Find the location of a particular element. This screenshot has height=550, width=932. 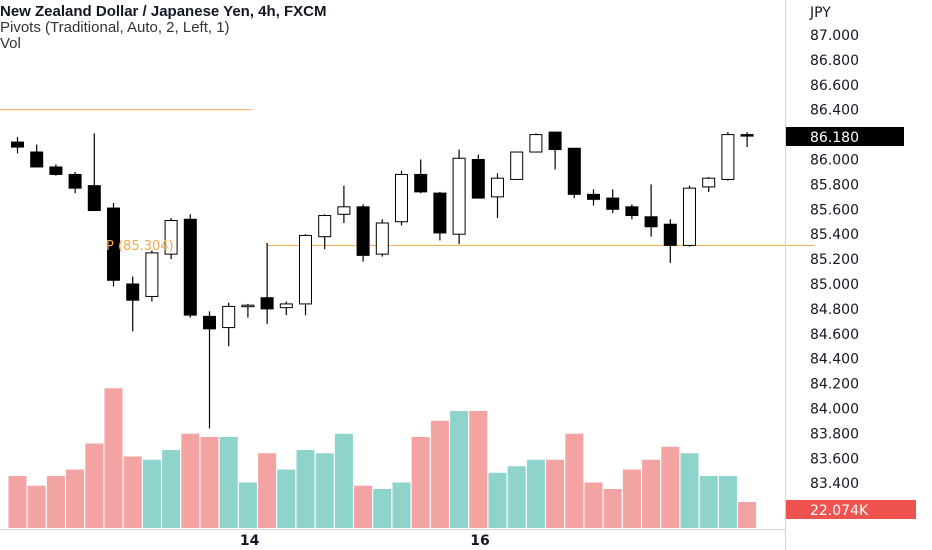

price-tick-label: 84.800 is located at coordinates (834, 310).